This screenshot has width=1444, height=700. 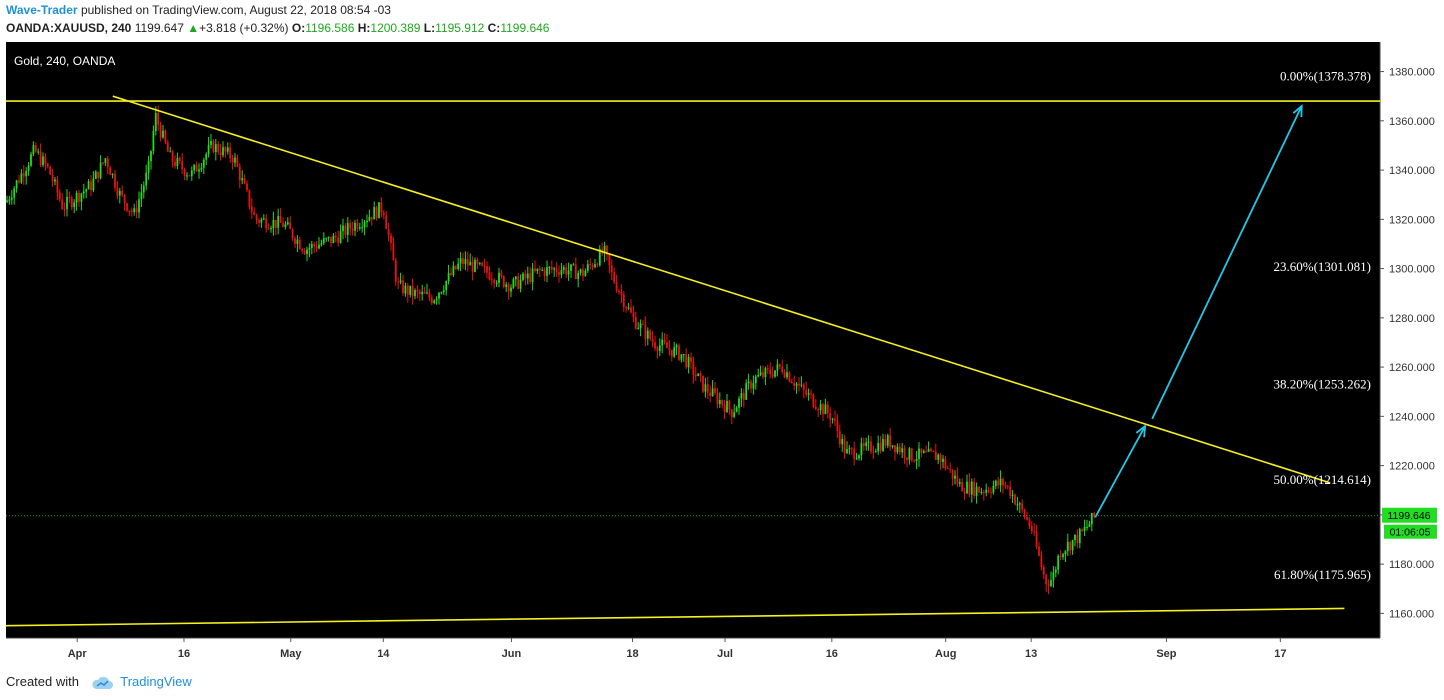 What do you see at coordinates (1412, 467) in the screenshot?
I see `y-tick-label: 1220.000` at bounding box center [1412, 467].